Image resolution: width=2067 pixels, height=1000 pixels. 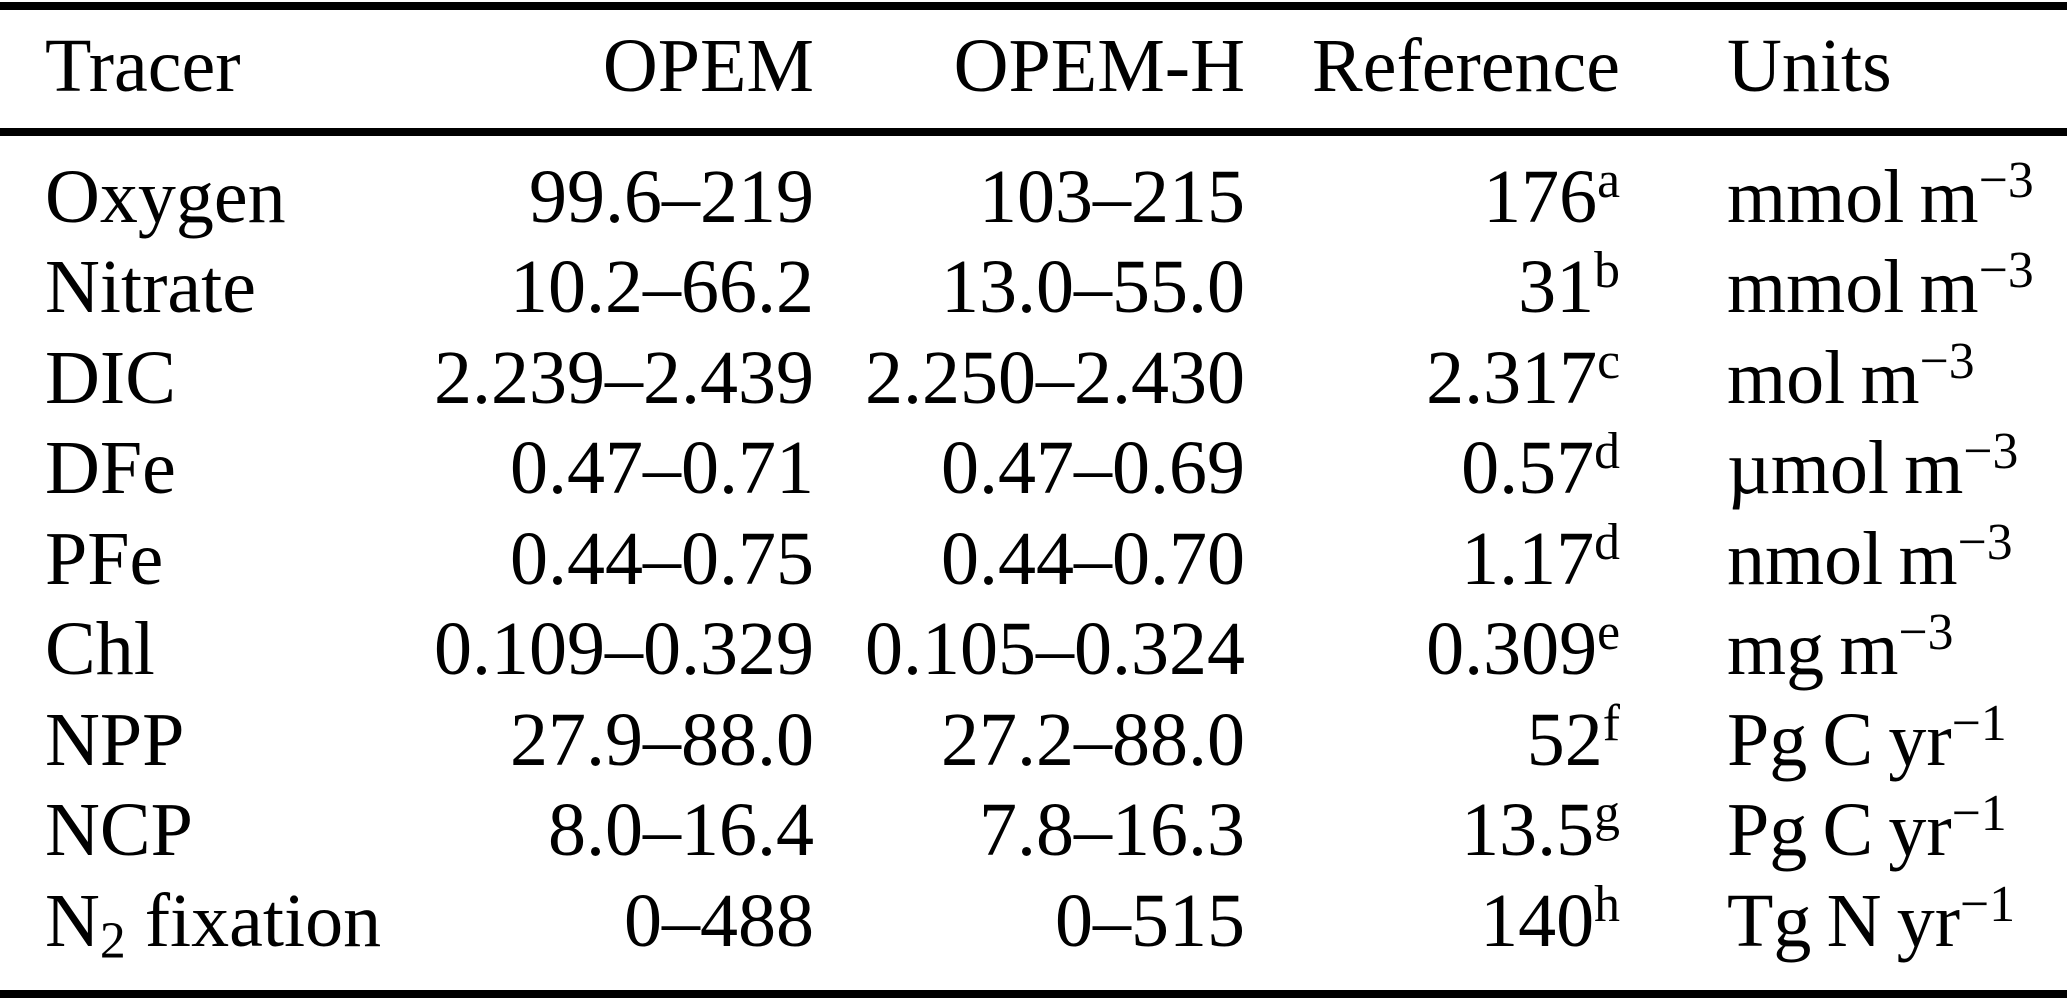 What do you see at coordinates (1528, 468) in the screenshot?
I see `reference-value: 0.57` at bounding box center [1528, 468].